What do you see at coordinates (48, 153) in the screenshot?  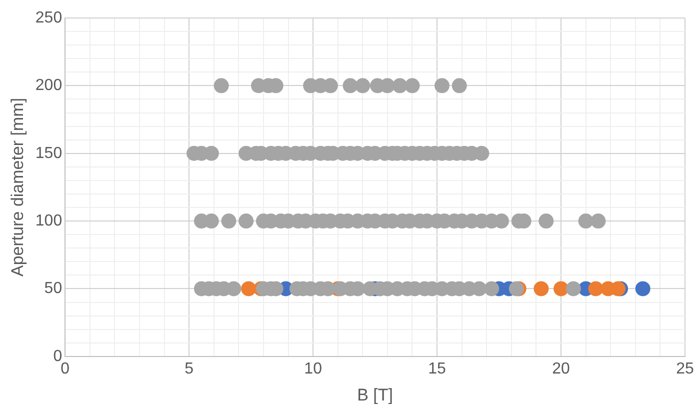 I see `y-tick-label: 150` at bounding box center [48, 153].